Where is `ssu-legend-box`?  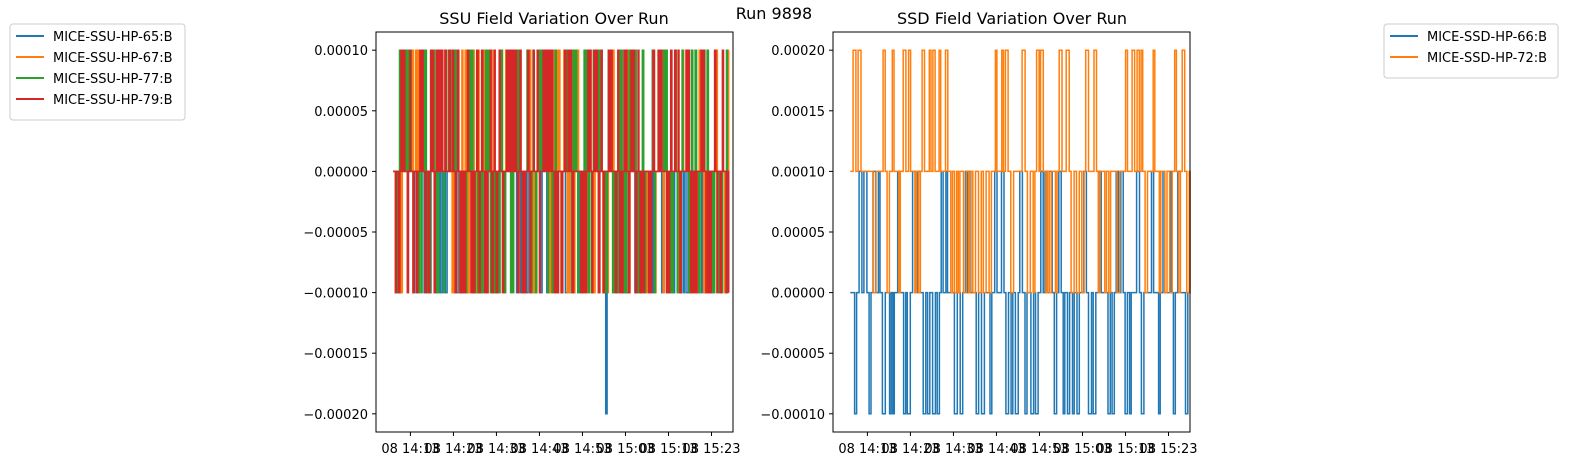
ssu-legend-box is located at coordinates (97, 72).